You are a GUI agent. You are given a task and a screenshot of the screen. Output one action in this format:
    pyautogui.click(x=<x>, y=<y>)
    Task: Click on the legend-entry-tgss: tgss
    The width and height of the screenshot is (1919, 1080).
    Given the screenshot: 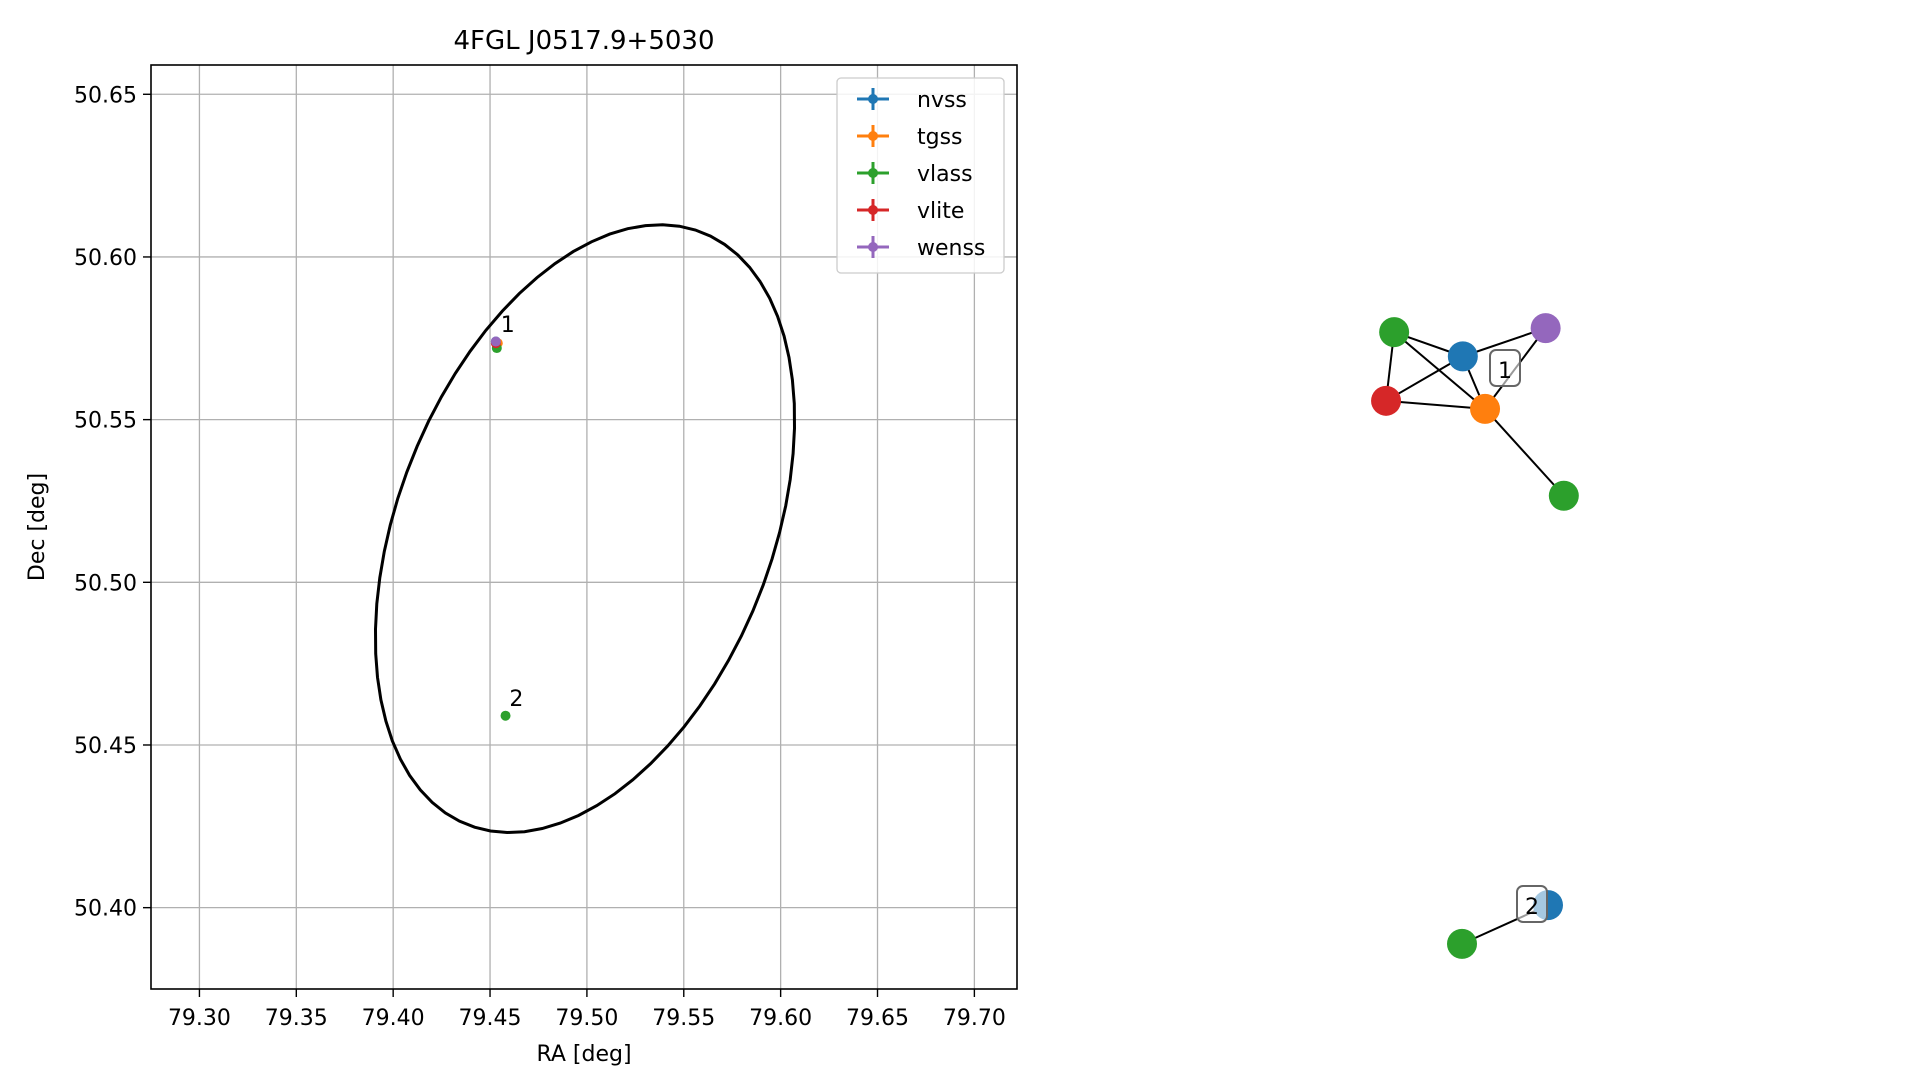 What is the action you would take?
    pyautogui.click(x=910, y=137)
    